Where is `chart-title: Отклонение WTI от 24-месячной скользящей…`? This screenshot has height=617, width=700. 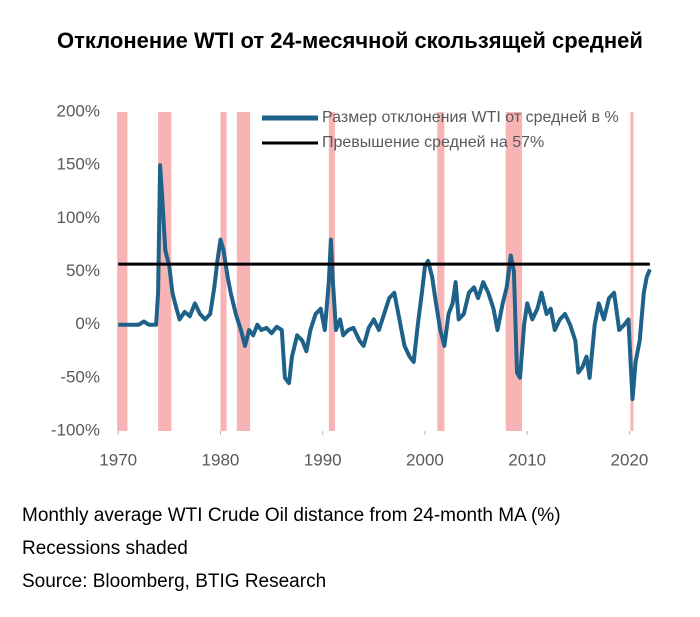
chart-title: Отклонение WTI от 24-месячной скользящей… is located at coordinates (350, 40).